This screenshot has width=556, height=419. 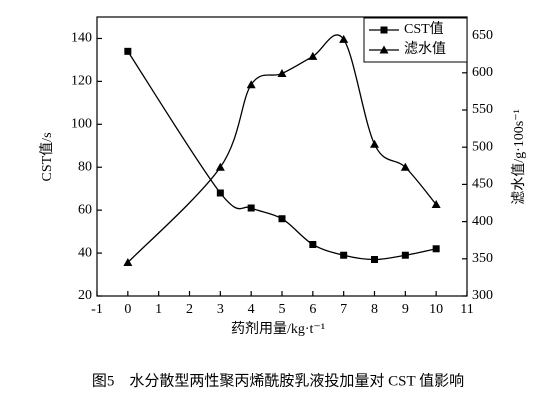 What do you see at coordinates (85, 166) in the screenshot?
I see `y-tick-label: 80` at bounding box center [85, 166].